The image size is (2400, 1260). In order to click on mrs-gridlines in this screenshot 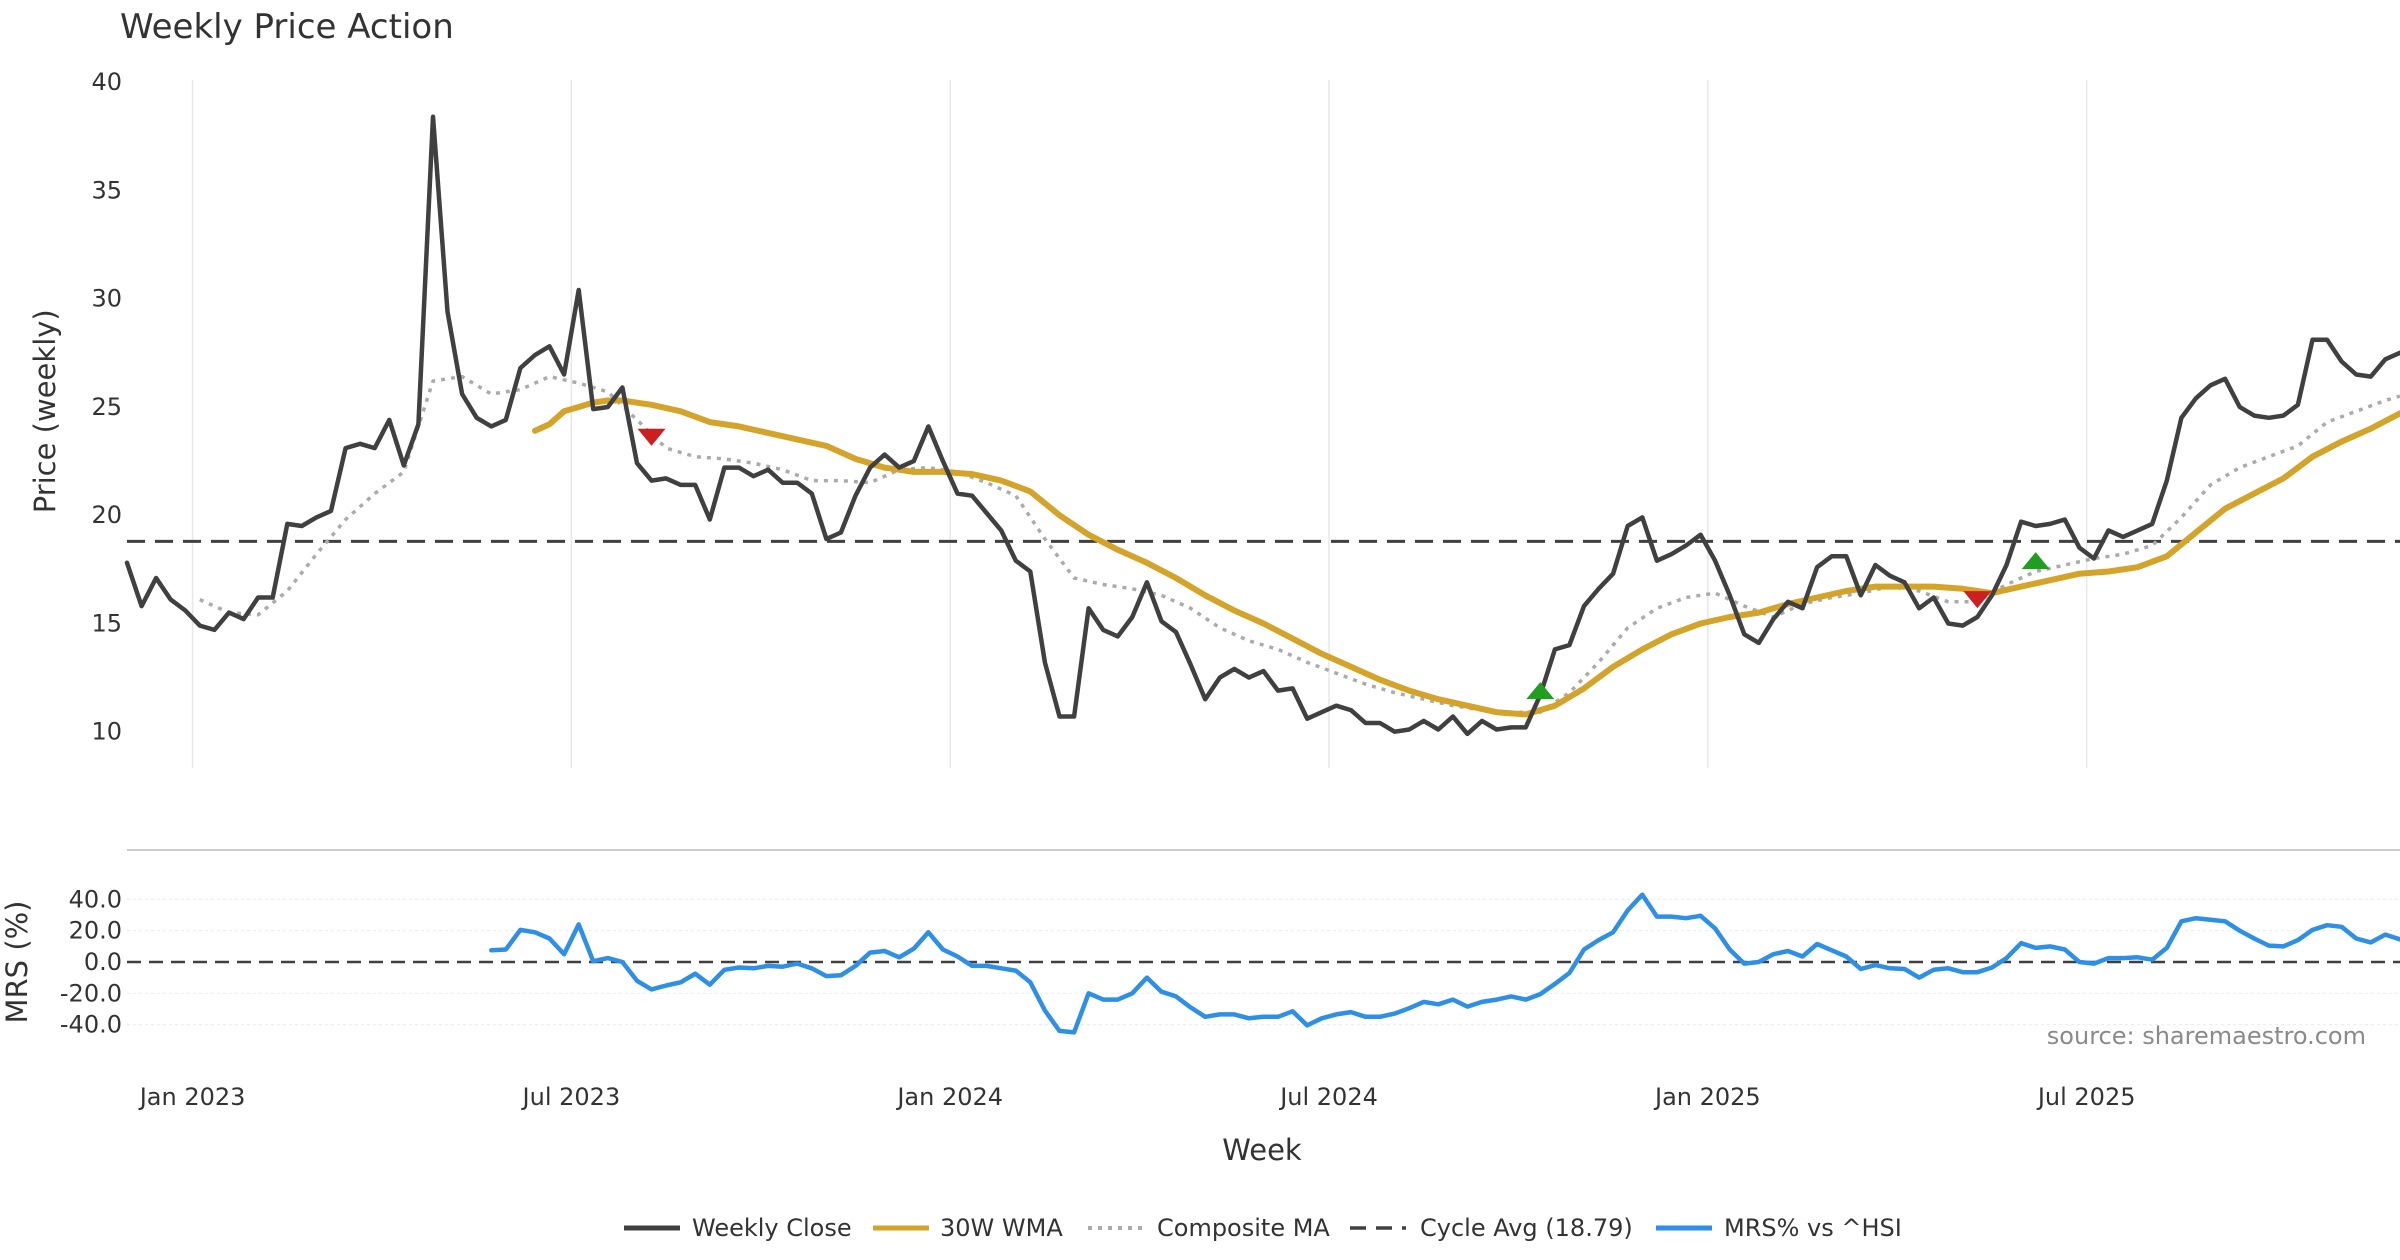, I will do `click(1263, 962)`.